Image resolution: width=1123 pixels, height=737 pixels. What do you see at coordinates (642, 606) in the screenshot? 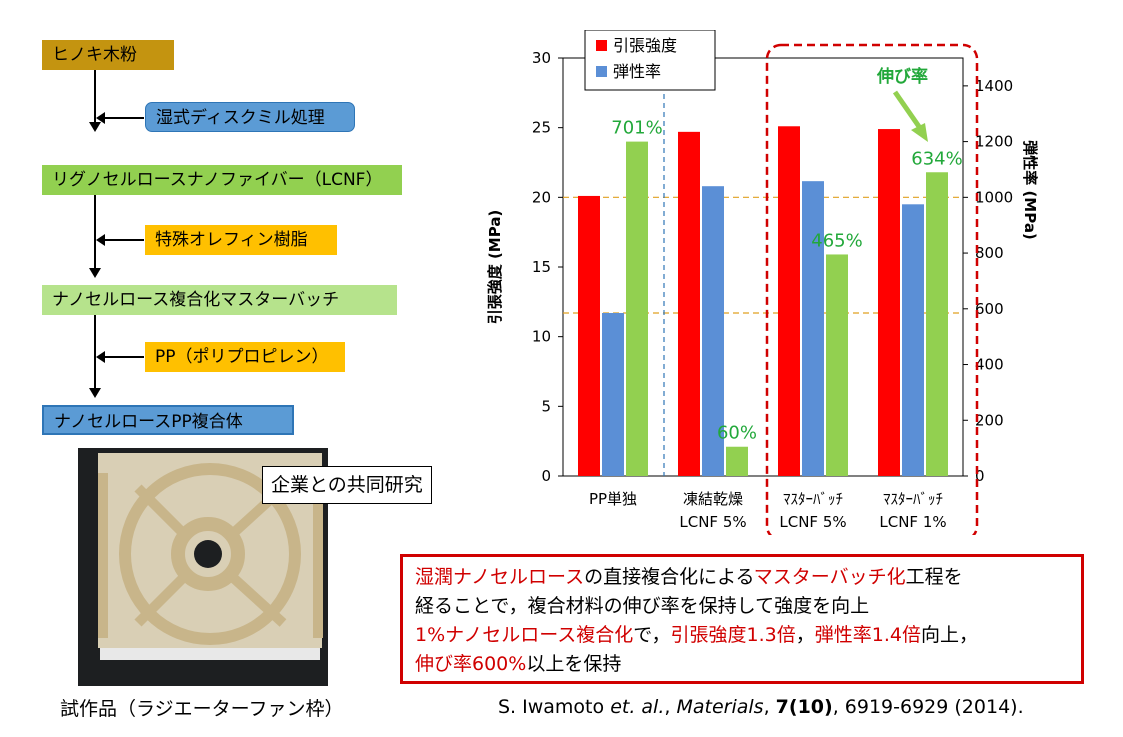
I see `summary-line-2: 経ることで，複合材料の伸び率を保持して強度を向上` at bounding box center [642, 606].